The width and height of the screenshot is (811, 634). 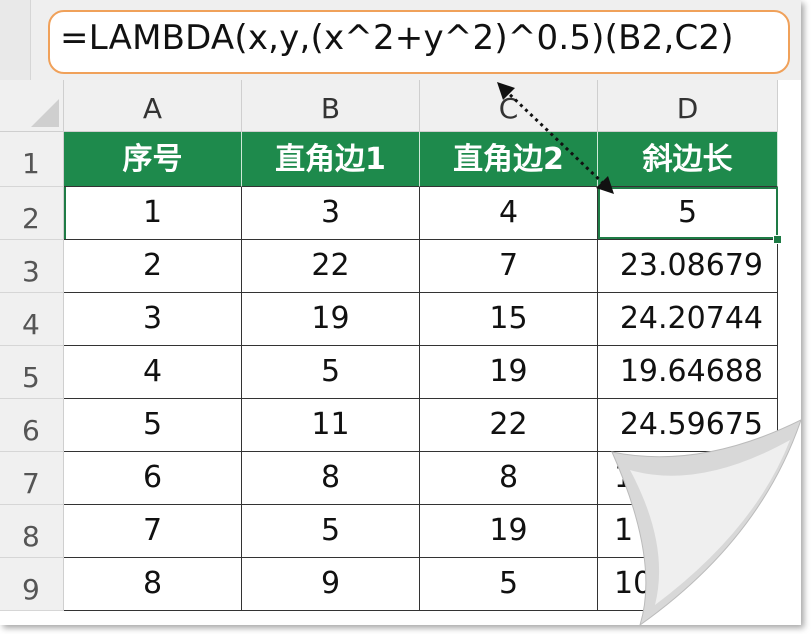 What do you see at coordinates (153, 213) in the screenshot?
I see `table-cell: 1` at bounding box center [153, 213].